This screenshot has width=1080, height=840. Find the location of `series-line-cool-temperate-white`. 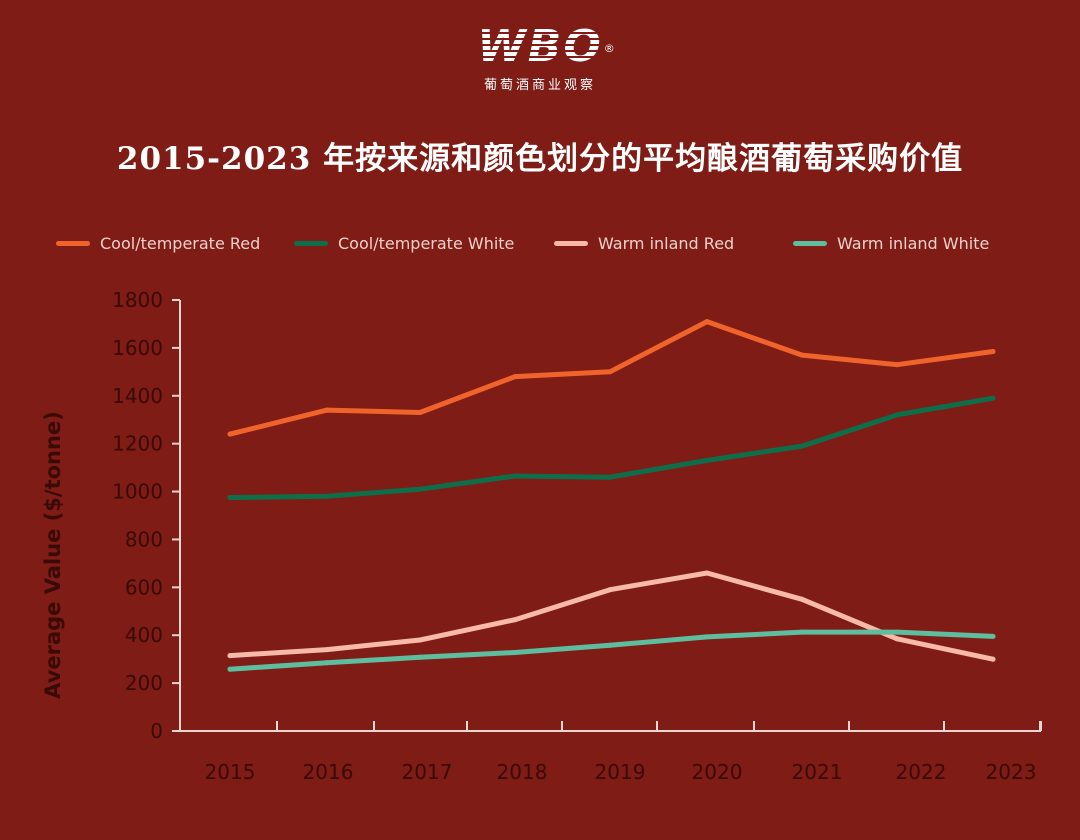

series-line-cool-temperate-white is located at coordinates (611, 447).